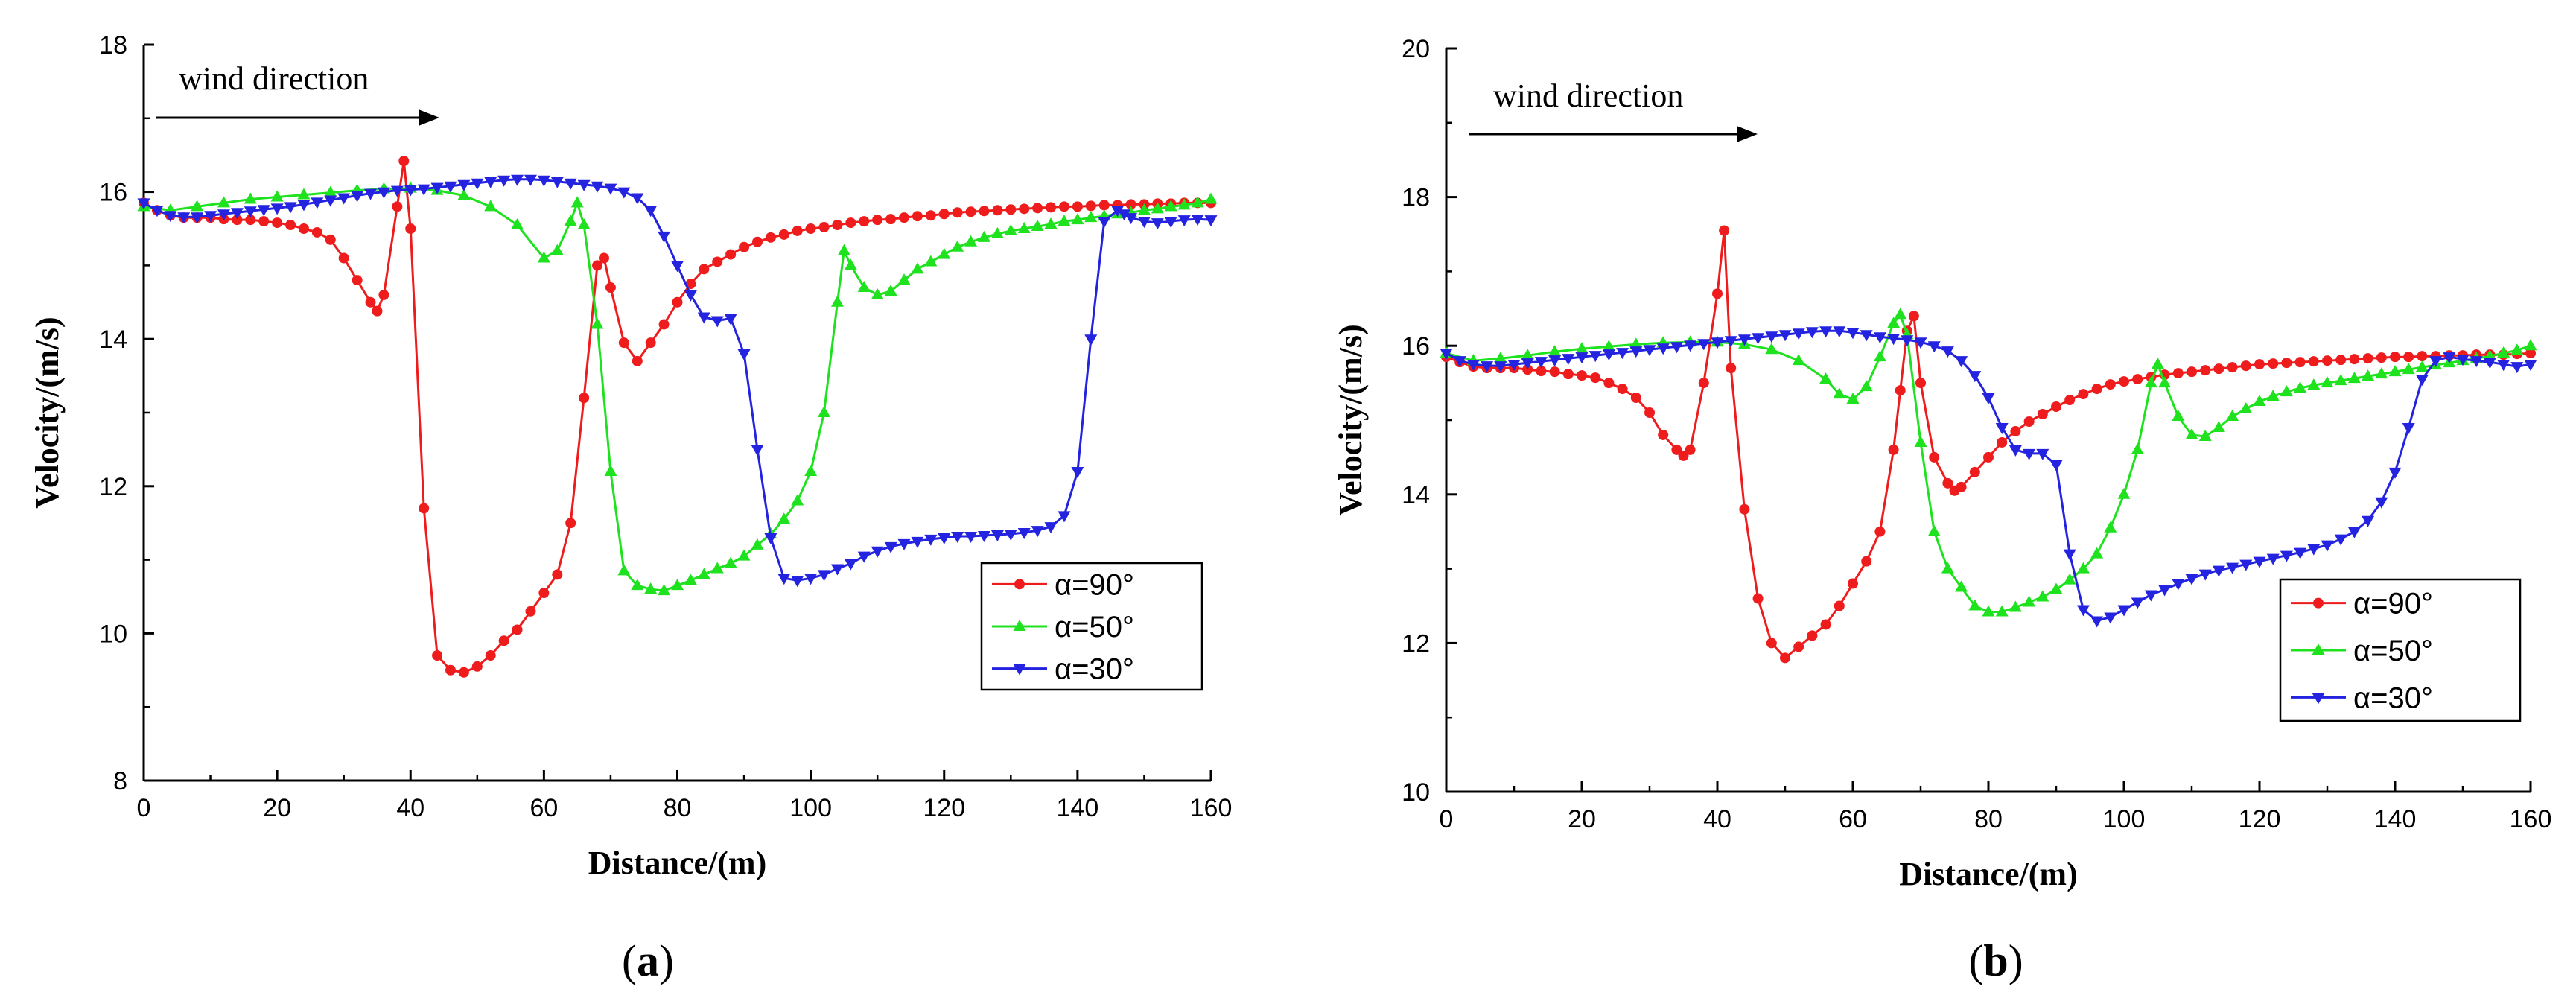 The width and height of the screenshot is (2576, 1004). What do you see at coordinates (2124, 819) in the screenshot?
I see `x-tick-label: 100` at bounding box center [2124, 819].